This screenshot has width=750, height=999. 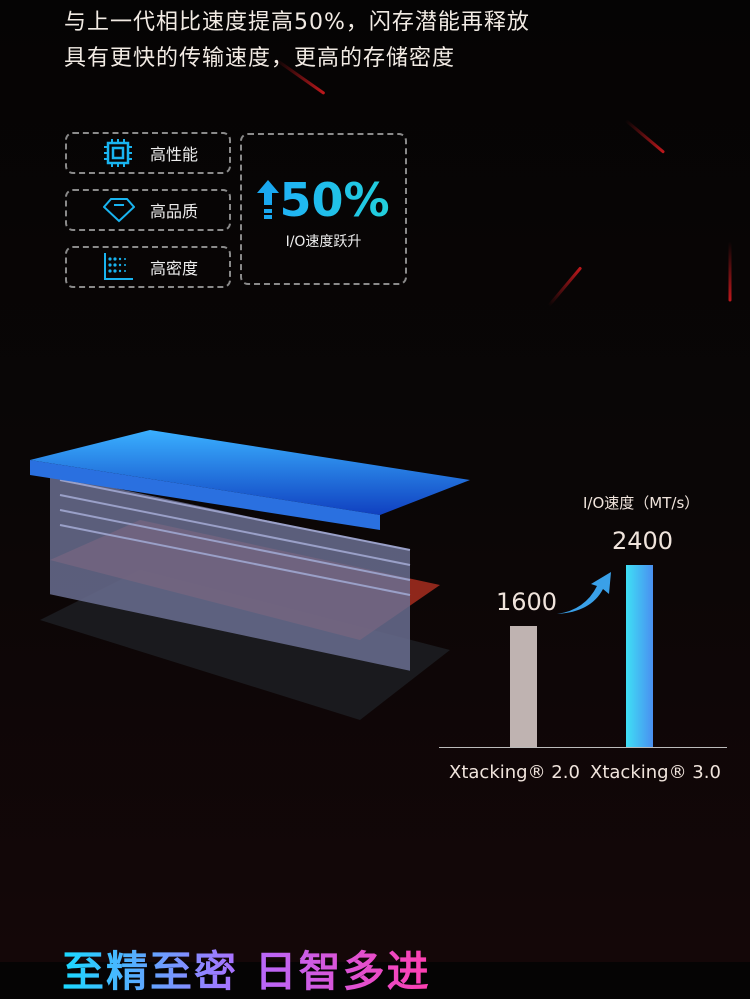 I want to click on data-label-xtacking-2: 1600, so click(x=527, y=601).